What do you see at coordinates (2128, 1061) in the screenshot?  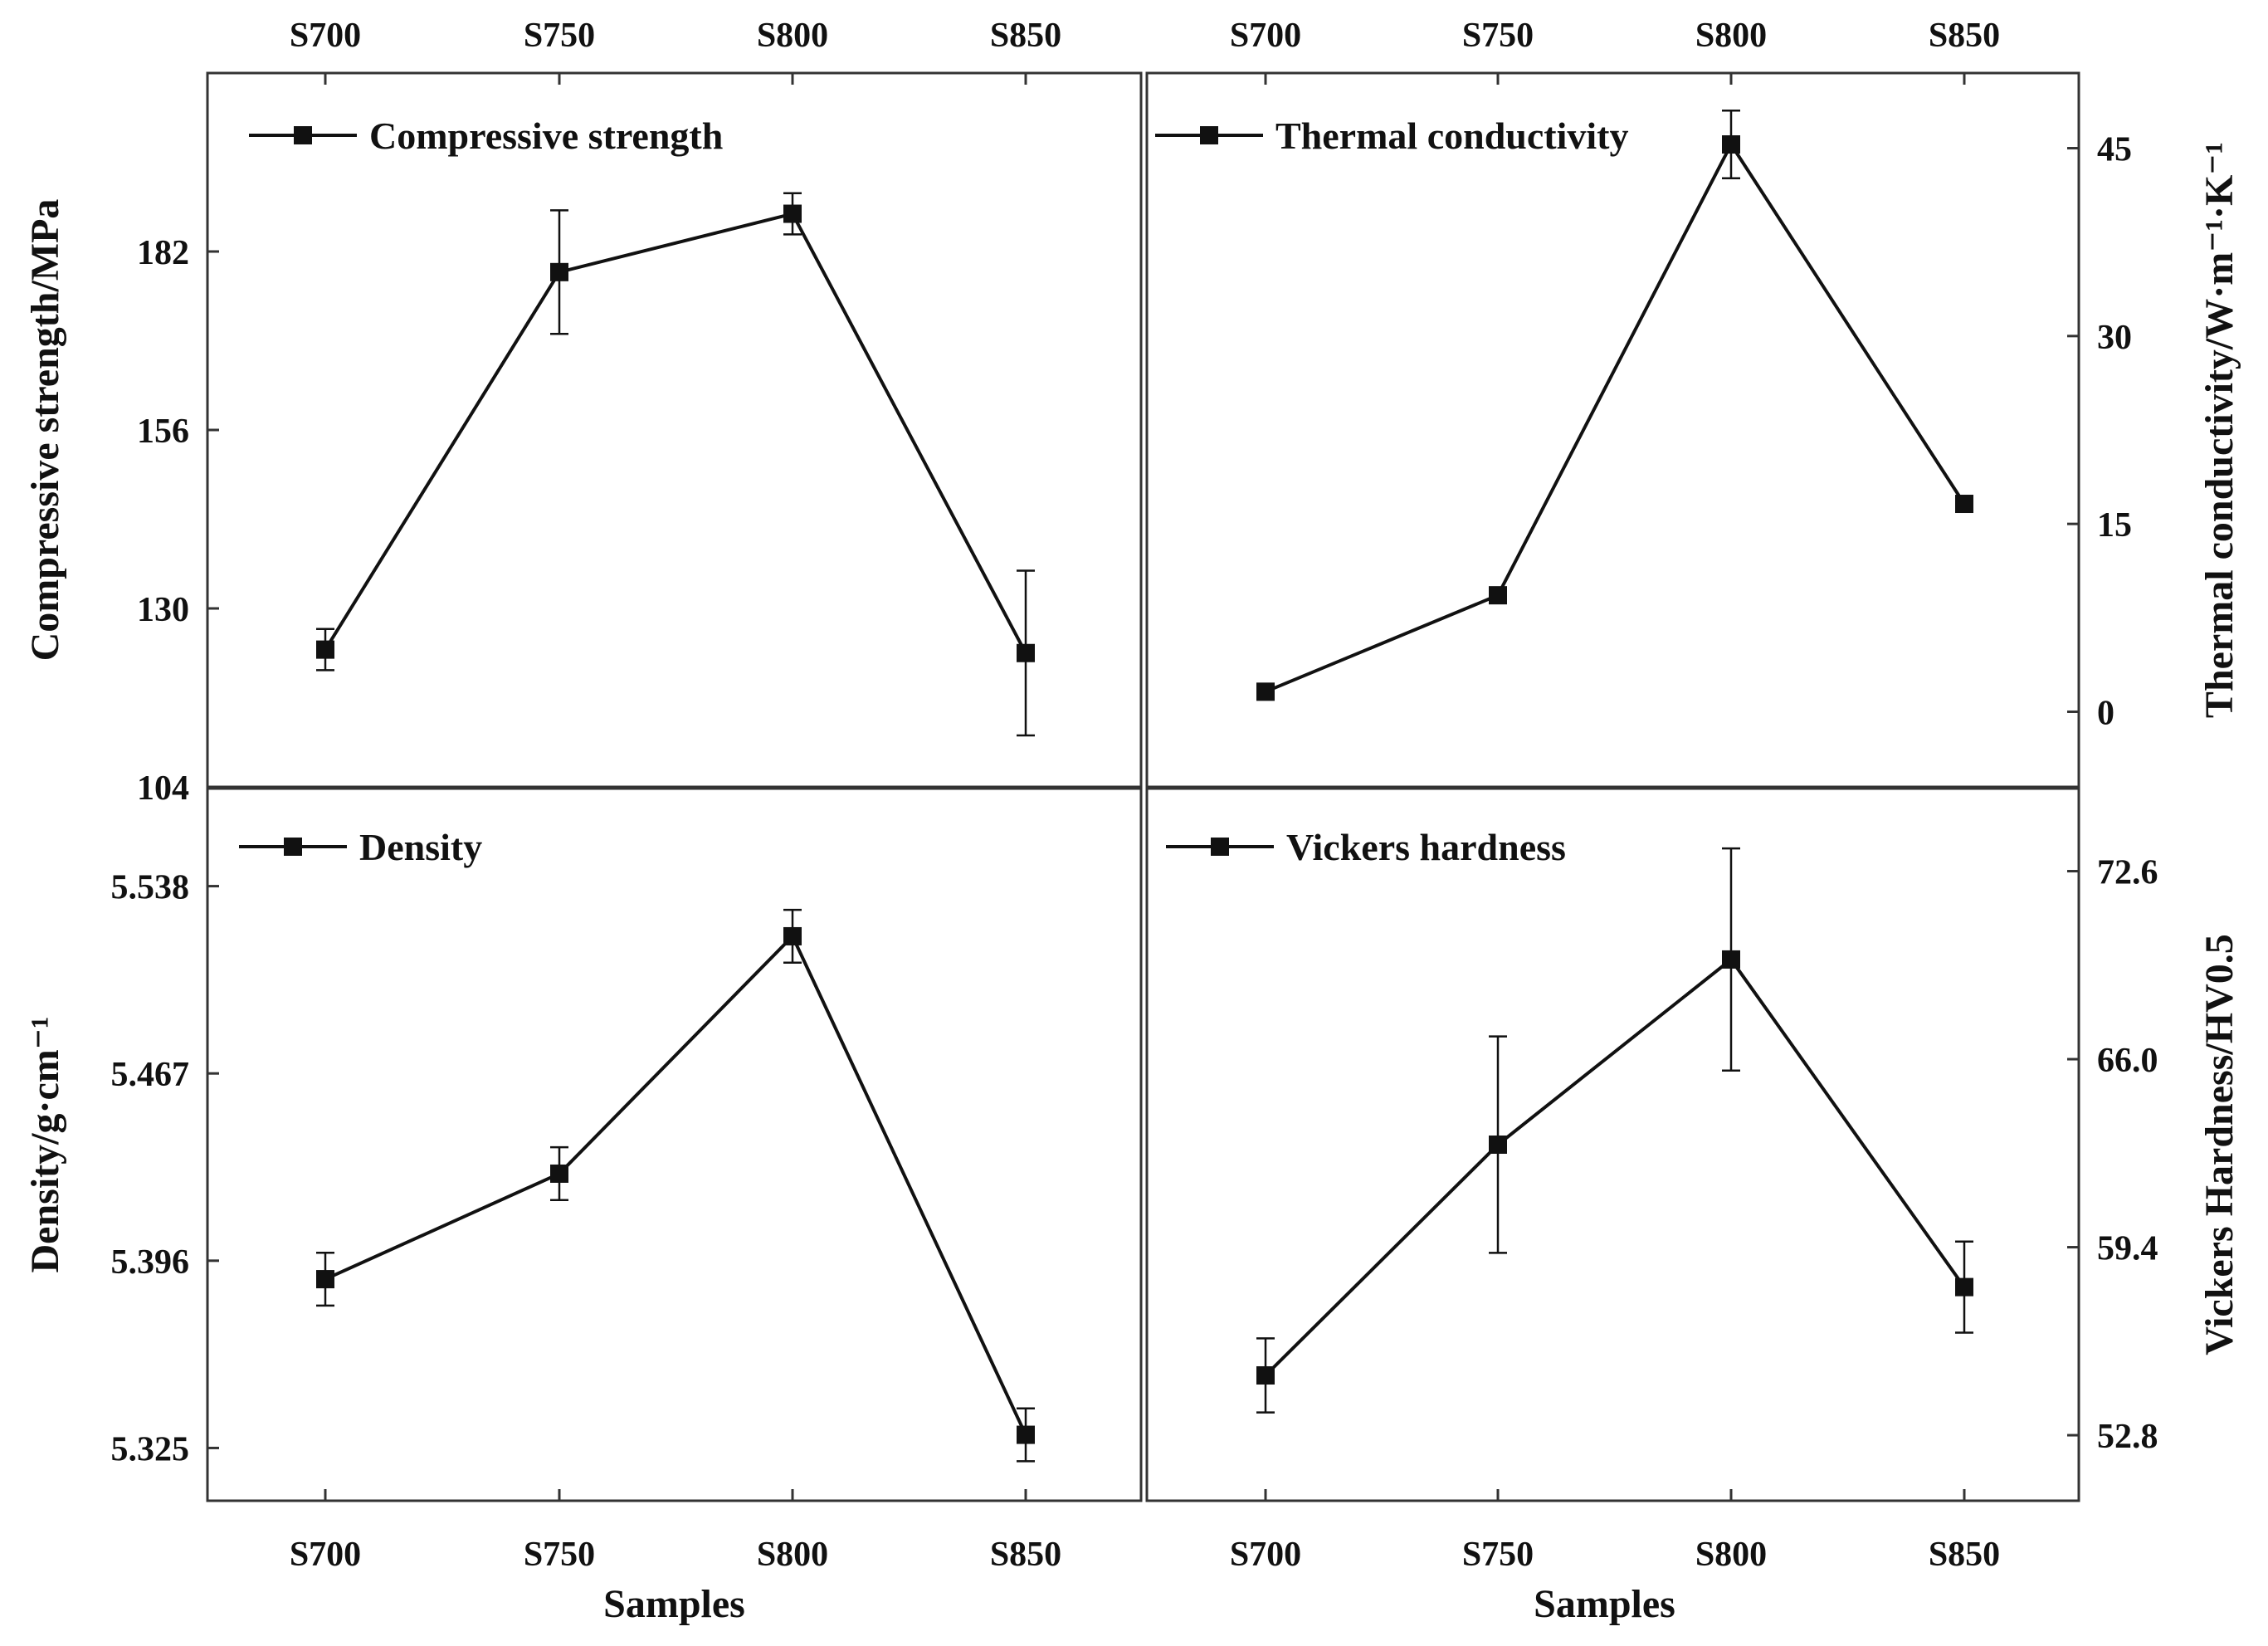 I see `y-tick-label: 66.0` at bounding box center [2128, 1061].